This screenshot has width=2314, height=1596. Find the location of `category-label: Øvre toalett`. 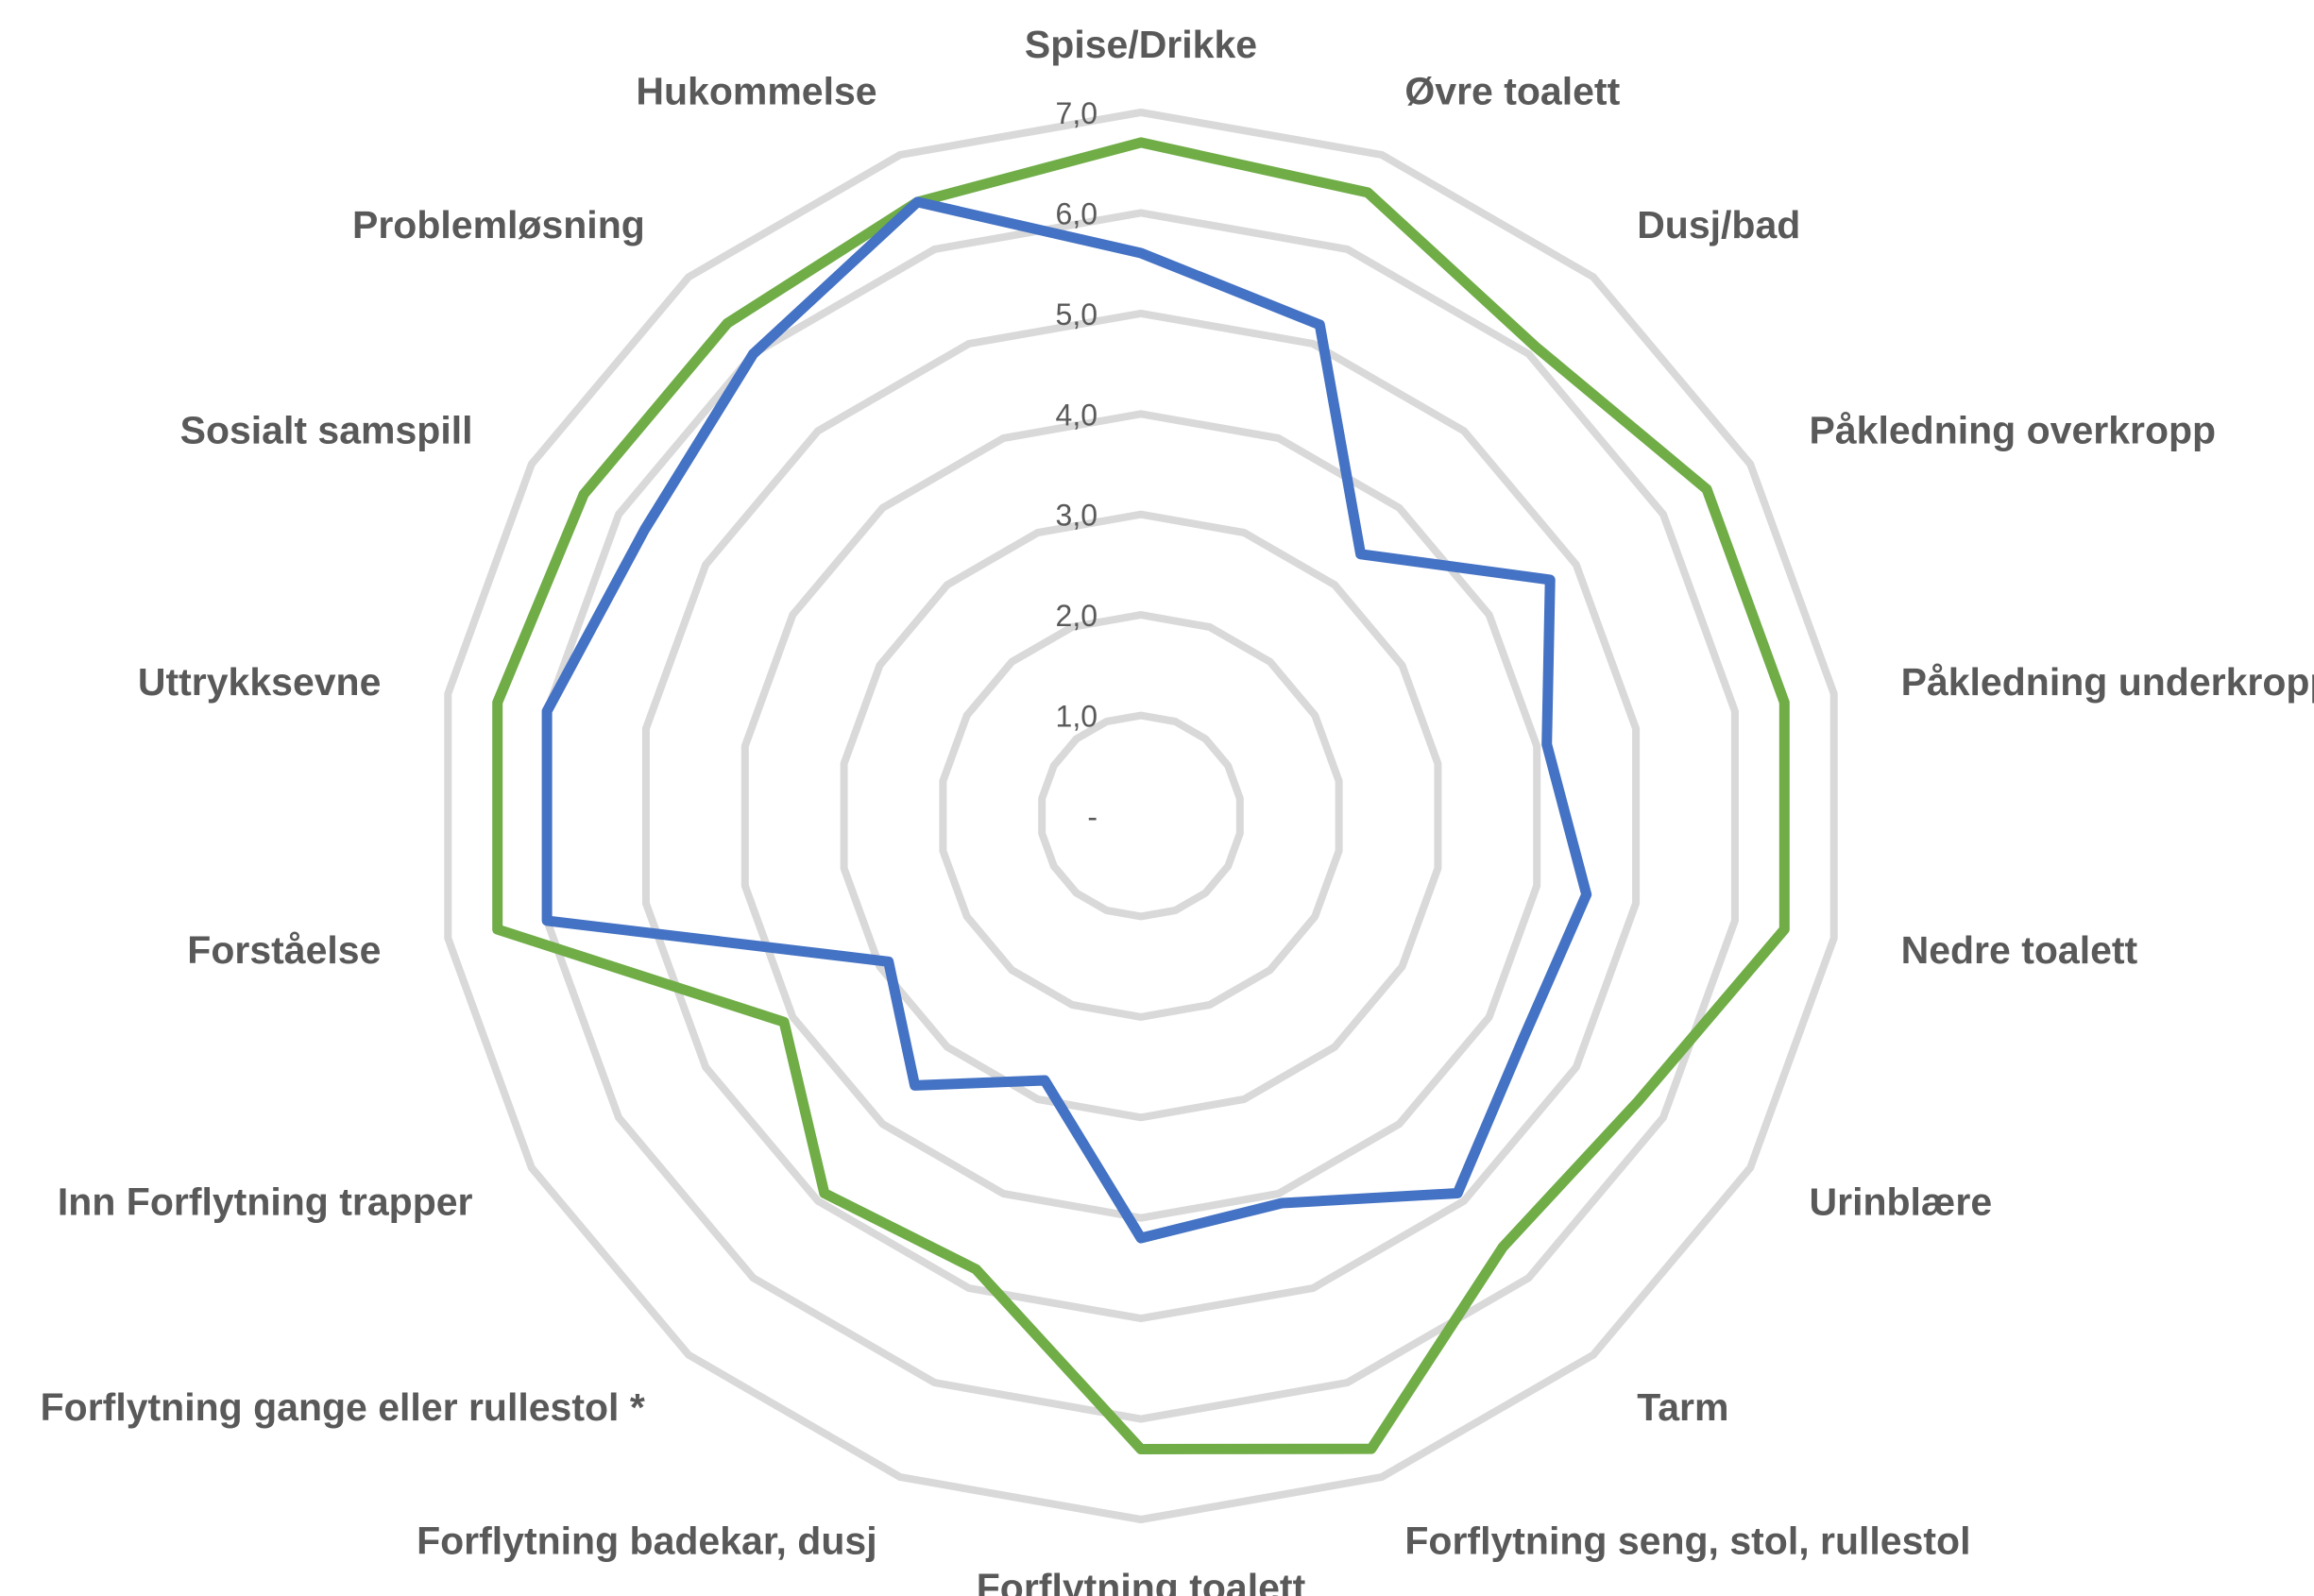

category-label: Øvre toalett is located at coordinates (1512, 90).